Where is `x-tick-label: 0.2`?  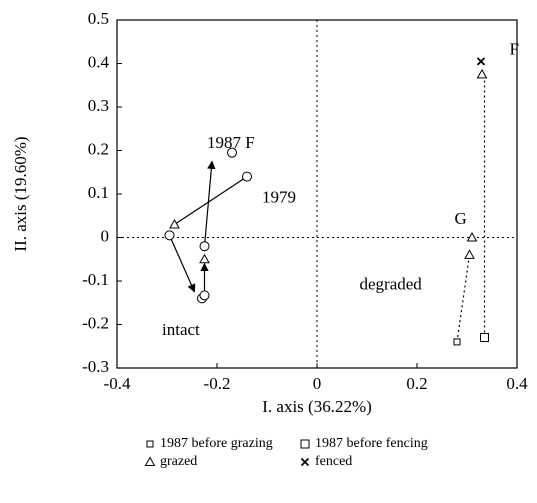
x-tick-label: 0.2 is located at coordinates (416, 383).